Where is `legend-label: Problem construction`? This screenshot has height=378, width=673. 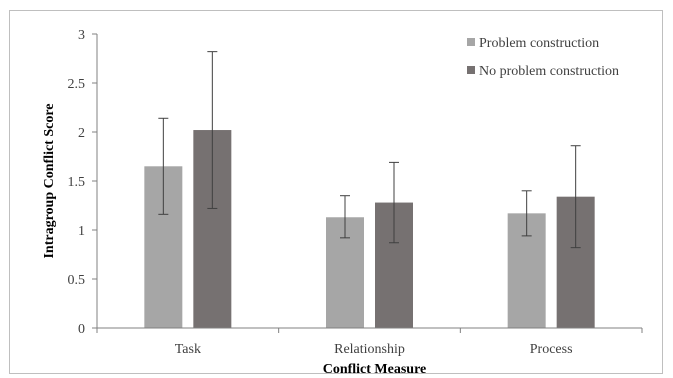
legend-label: Problem construction is located at coordinates (539, 43).